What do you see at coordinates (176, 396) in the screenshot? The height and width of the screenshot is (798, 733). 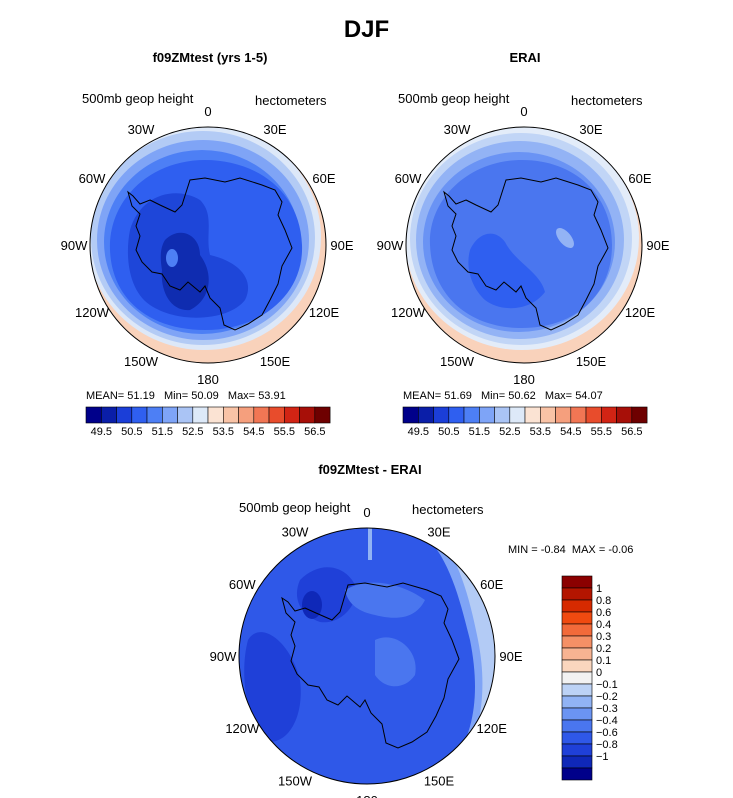 I see `min-label: Min=` at bounding box center [176, 396].